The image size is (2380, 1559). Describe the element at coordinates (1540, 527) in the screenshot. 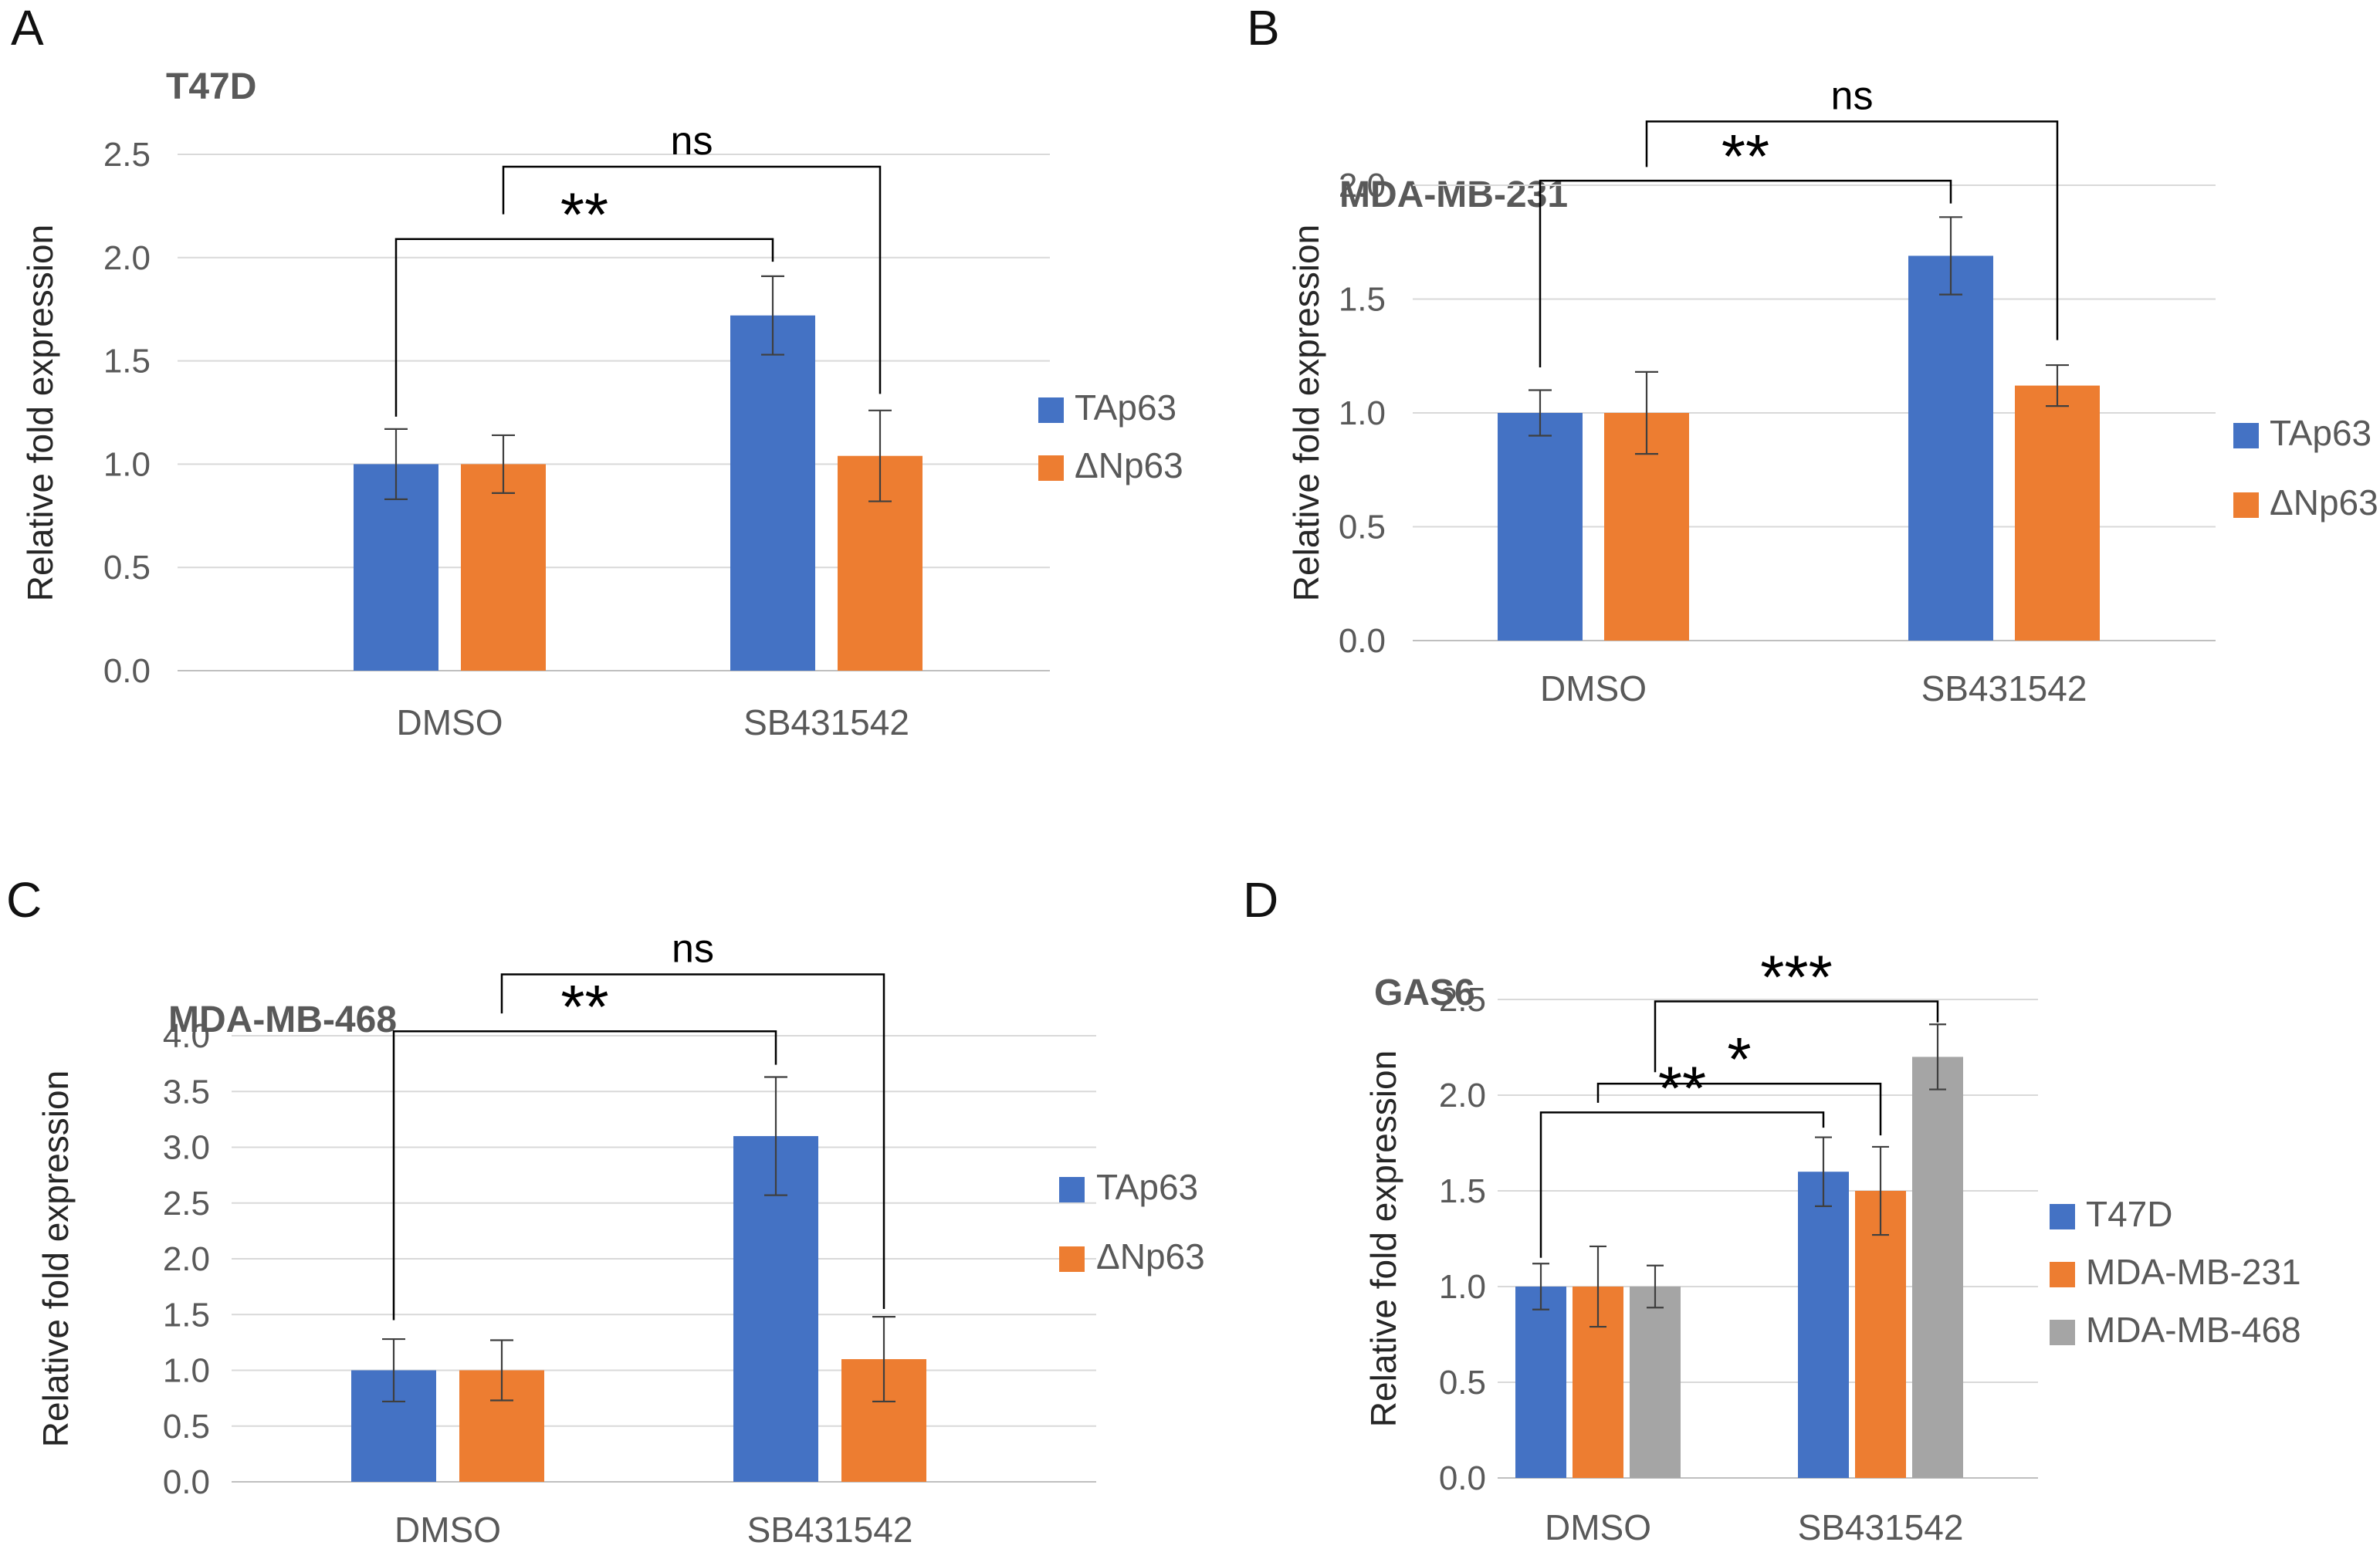

I see `bar-TAp63-DMSO` at that location.